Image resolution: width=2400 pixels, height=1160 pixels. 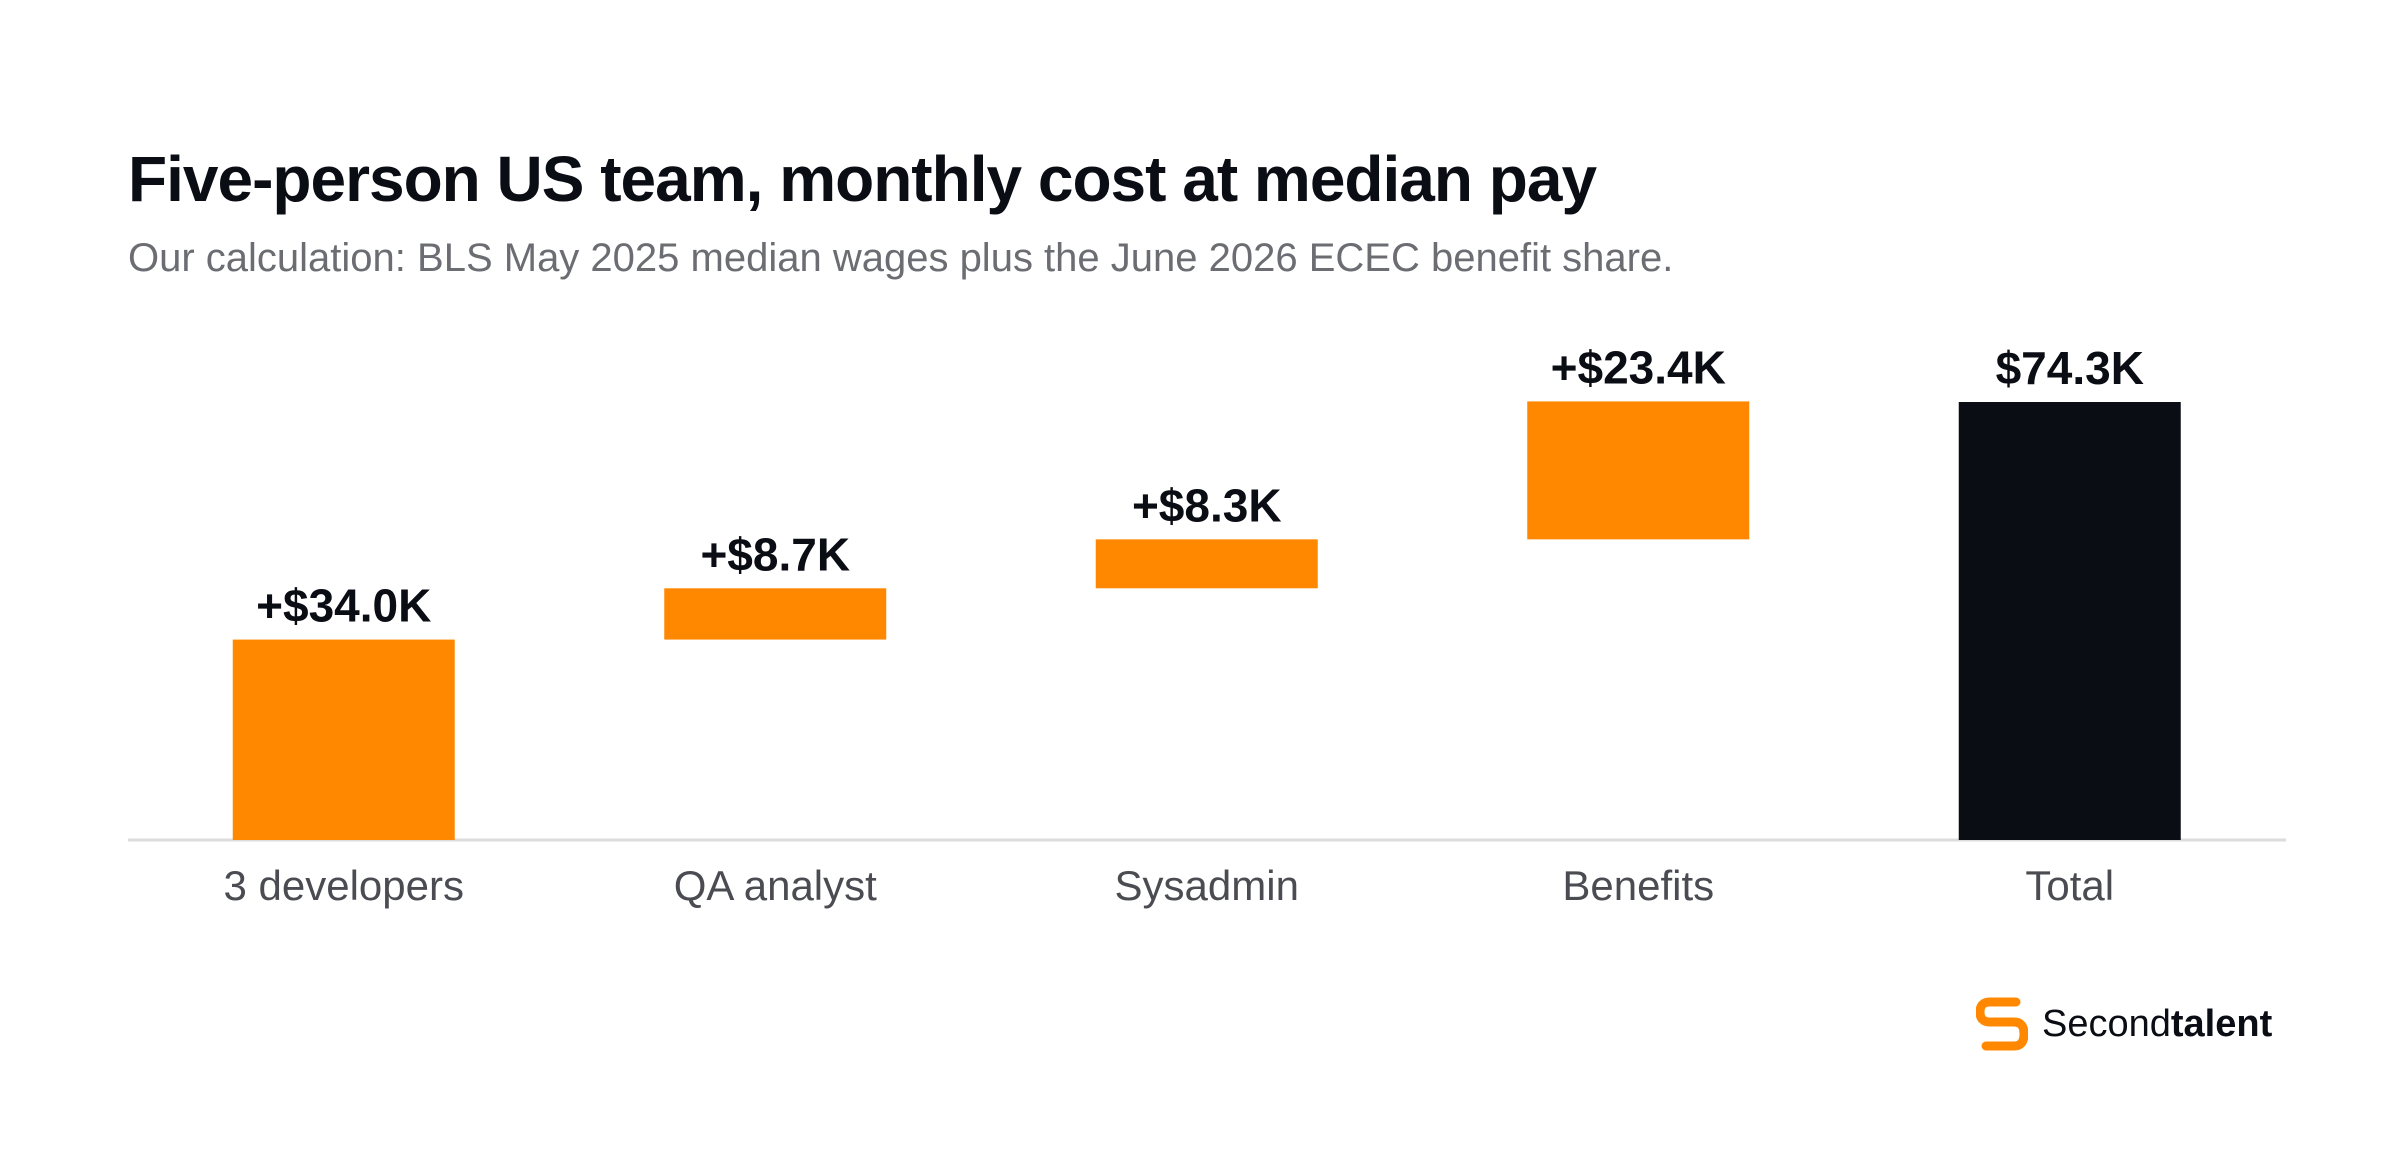 I want to click on data-label: +$8.7K, so click(x=775, y=554).